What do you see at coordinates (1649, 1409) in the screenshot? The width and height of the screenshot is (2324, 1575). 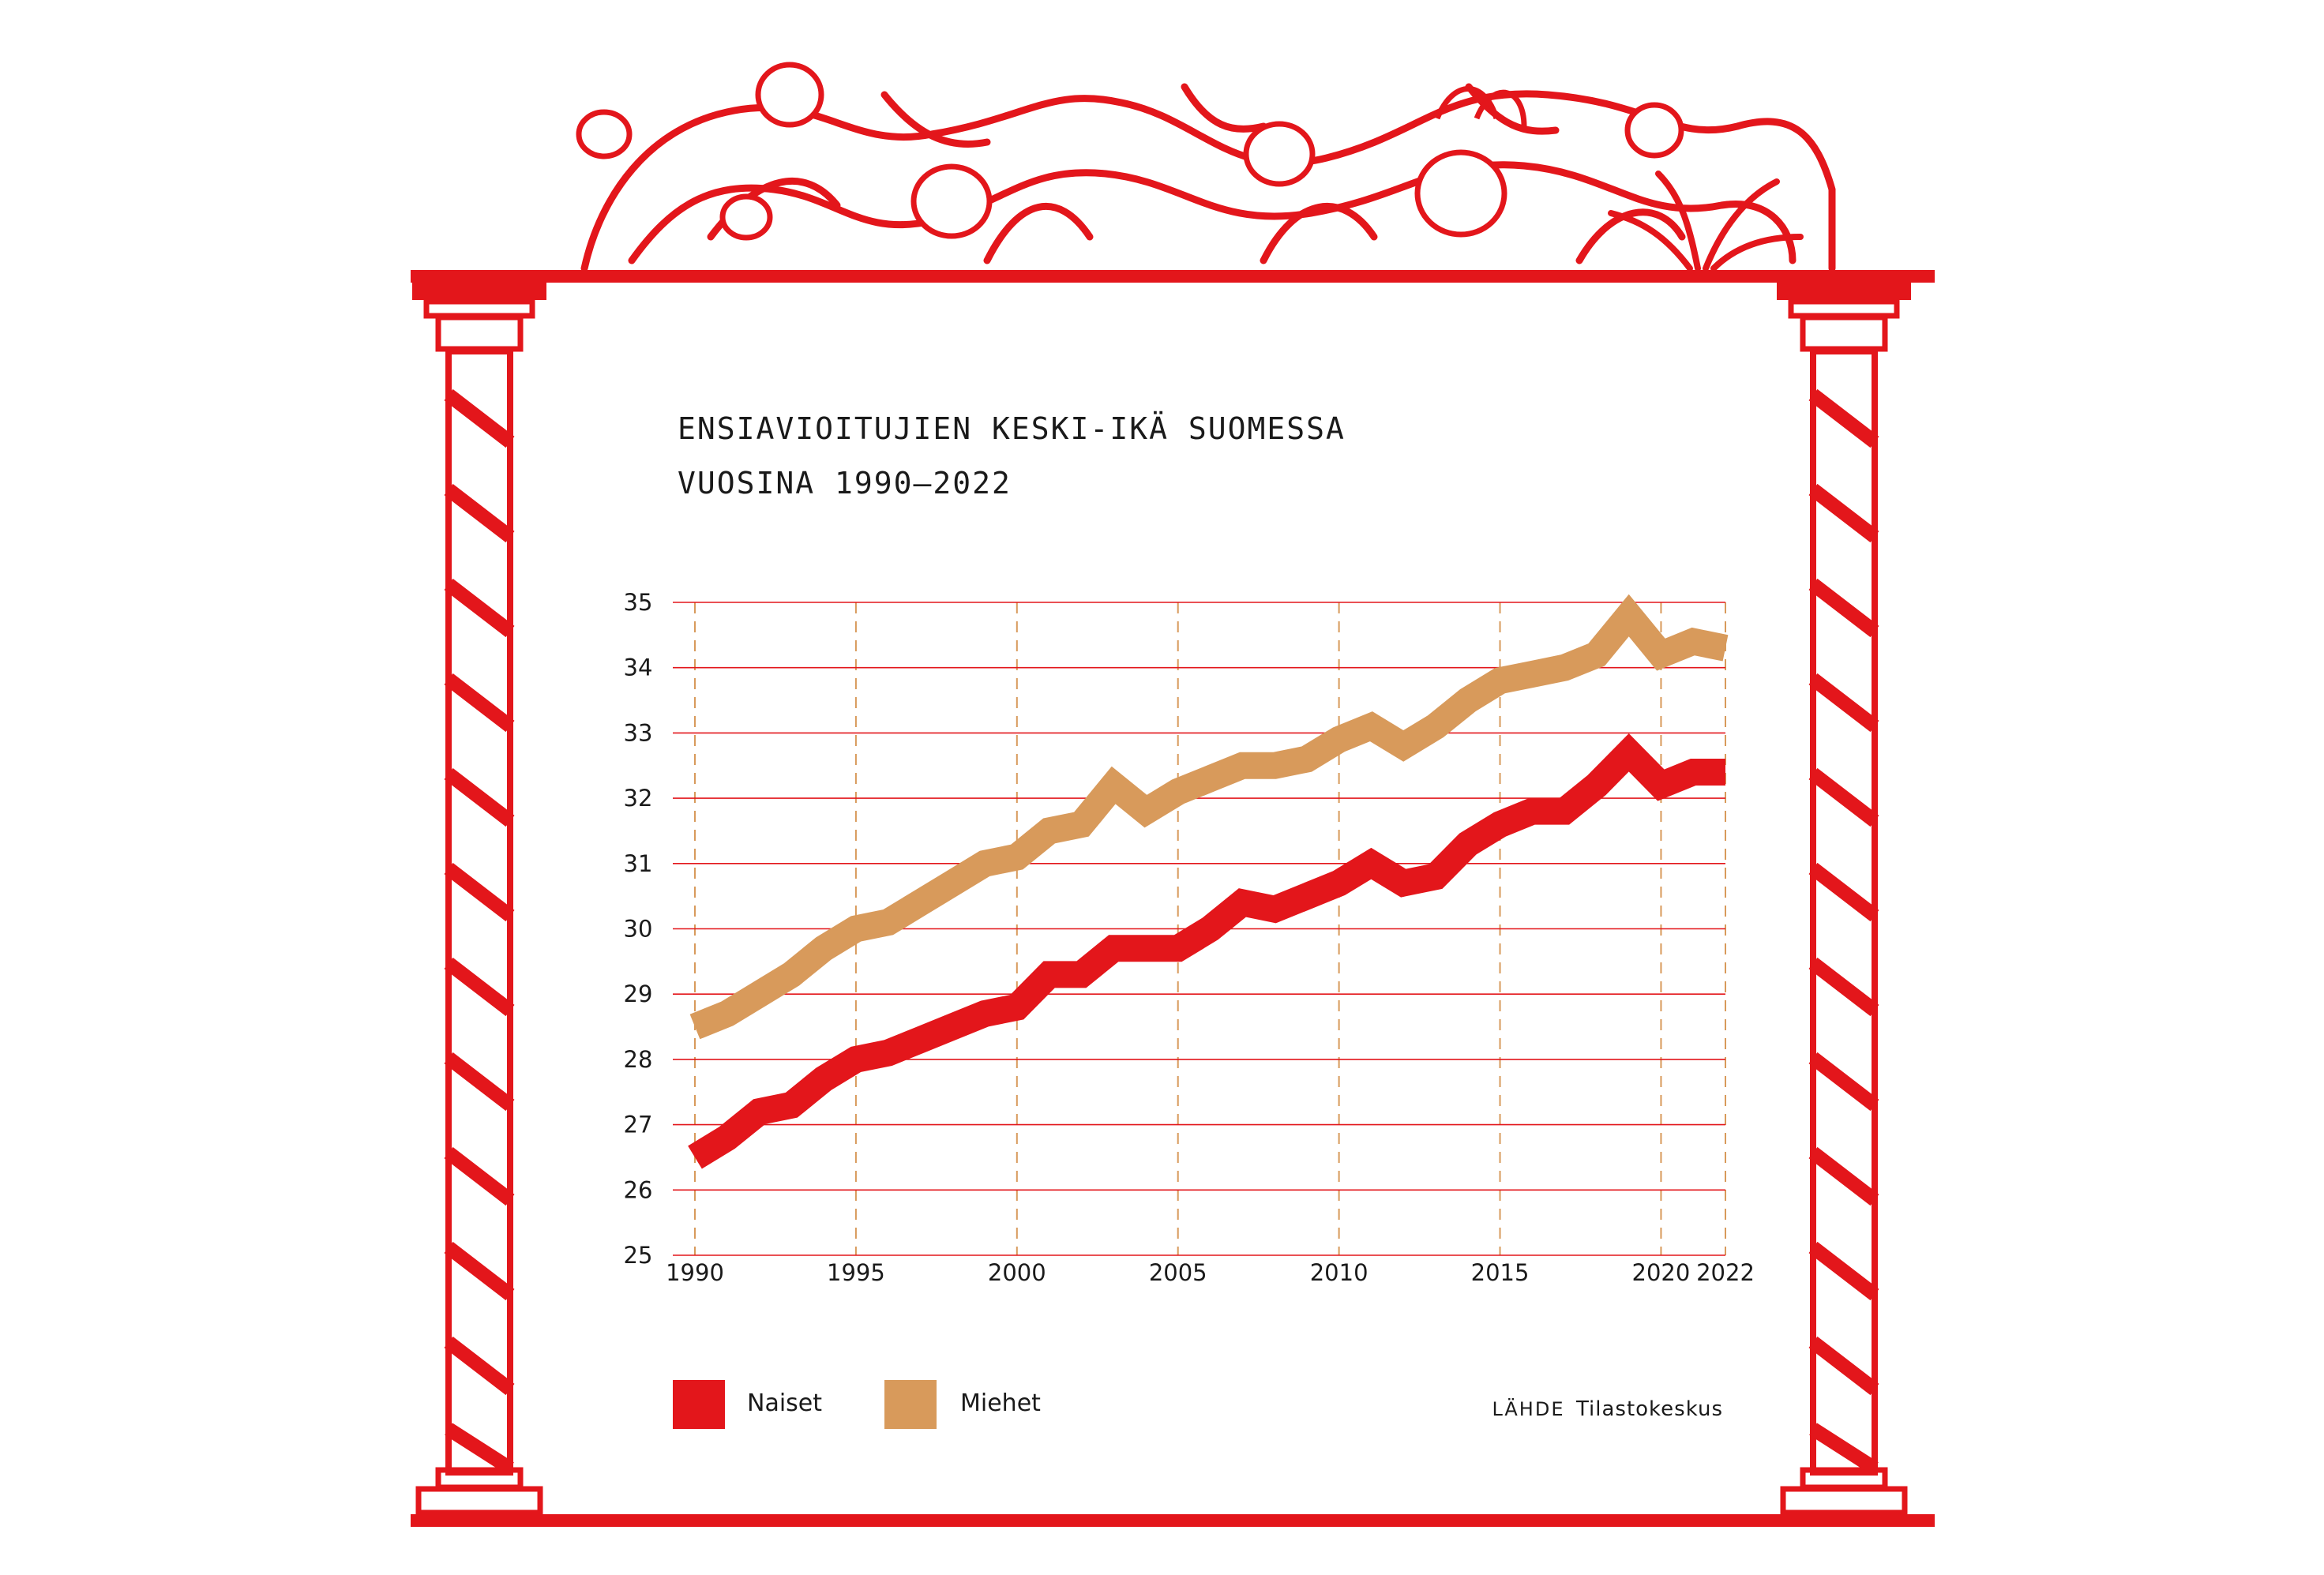 I see `source-name: Tilastokeskus` at bounding box center [1649, 1409].